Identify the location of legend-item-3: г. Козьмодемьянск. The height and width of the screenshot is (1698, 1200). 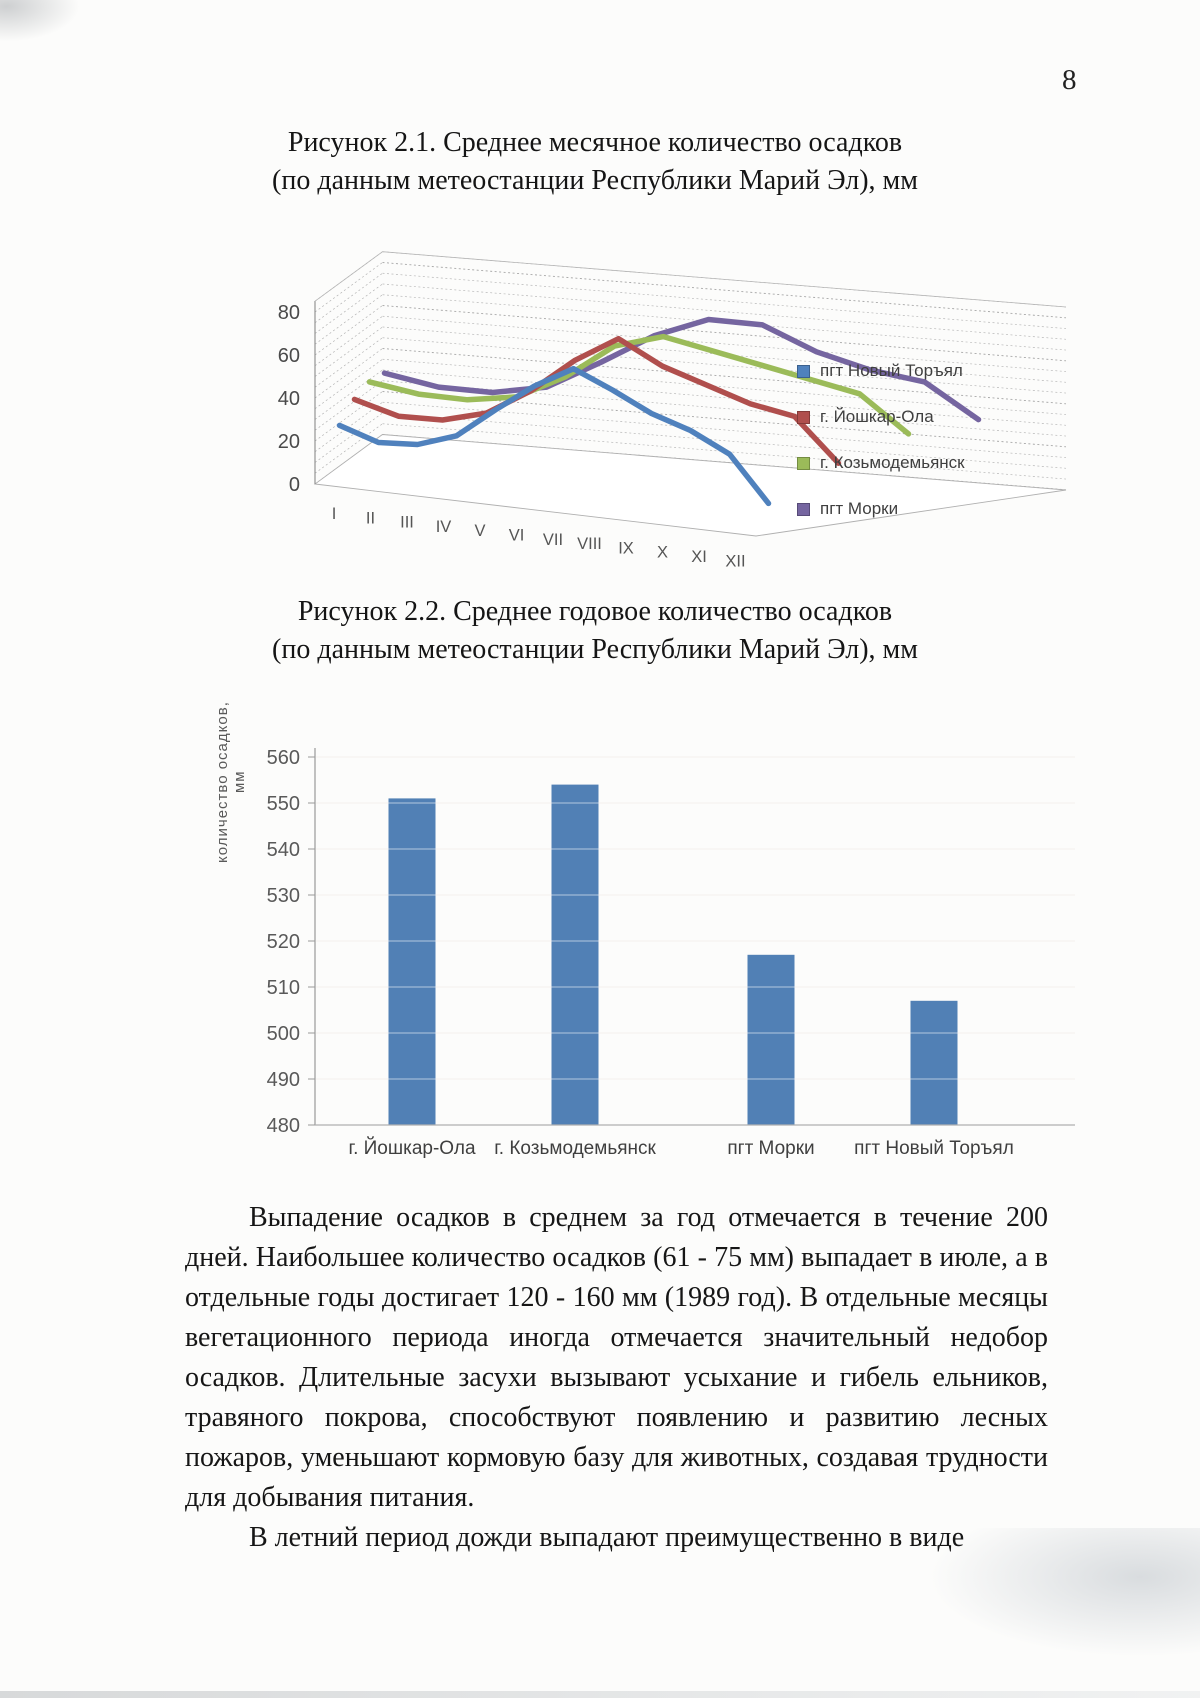
(881, 462).